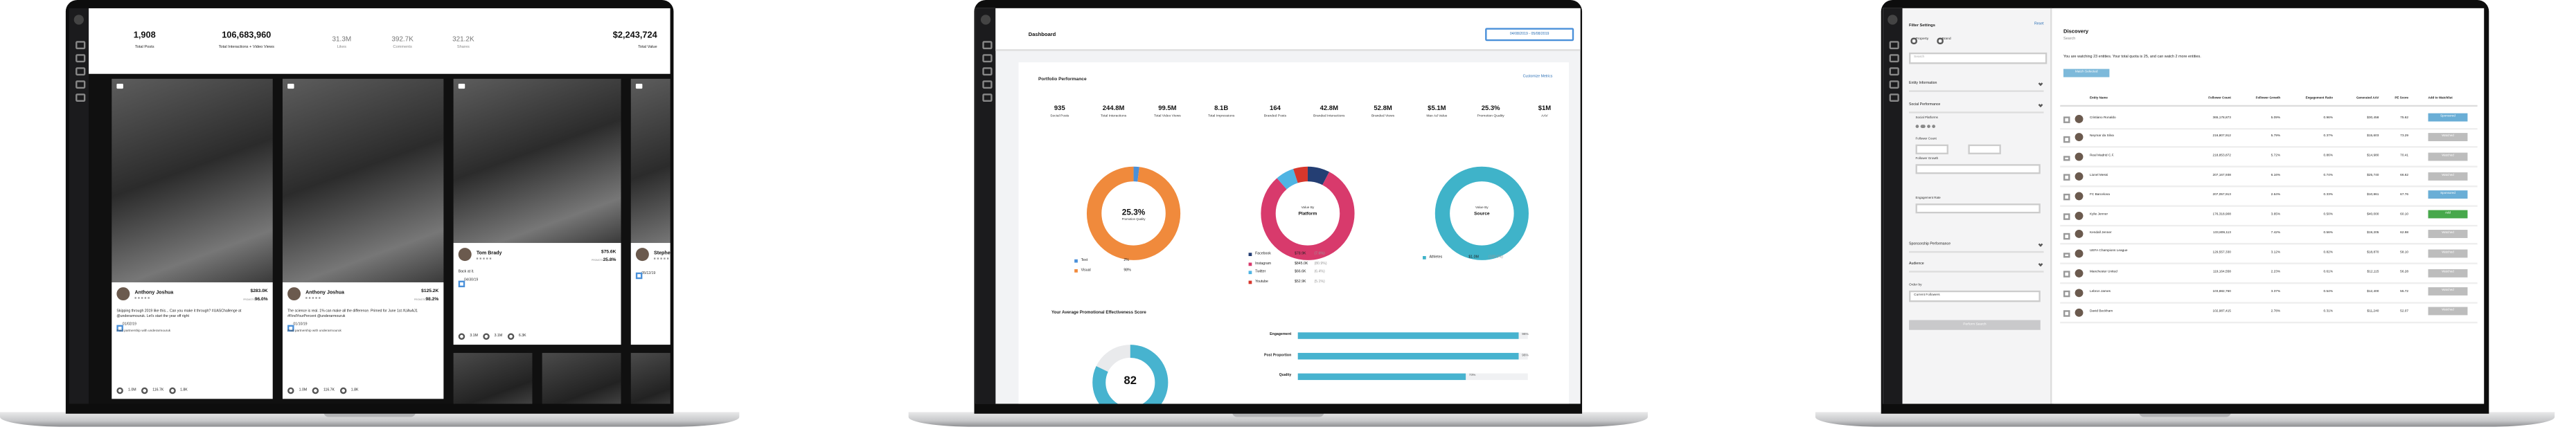 This screenshot has width=2576, height=436. What do you see at coordinates (1978, 58) in the screenshot?
I see `search-input: Search` at bounding box center [1978, 58].